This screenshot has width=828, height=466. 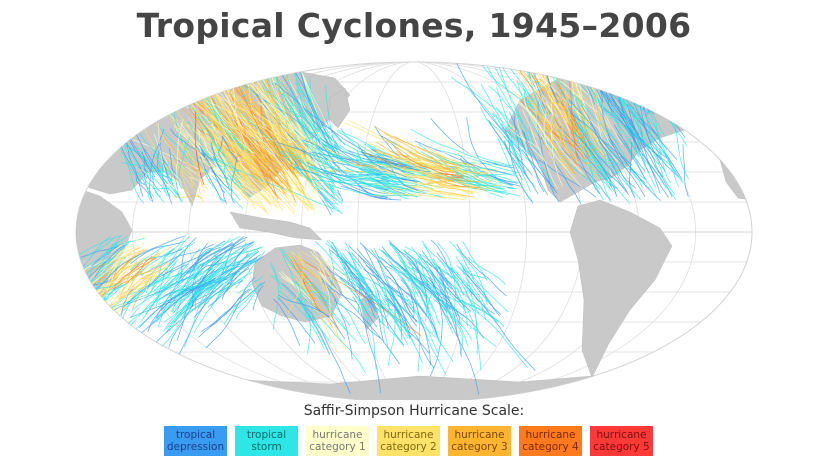 What do you see at coordinates (195, 447) in the screenshot?
I see `legend-label: depression` at bounding box center [195, 447].